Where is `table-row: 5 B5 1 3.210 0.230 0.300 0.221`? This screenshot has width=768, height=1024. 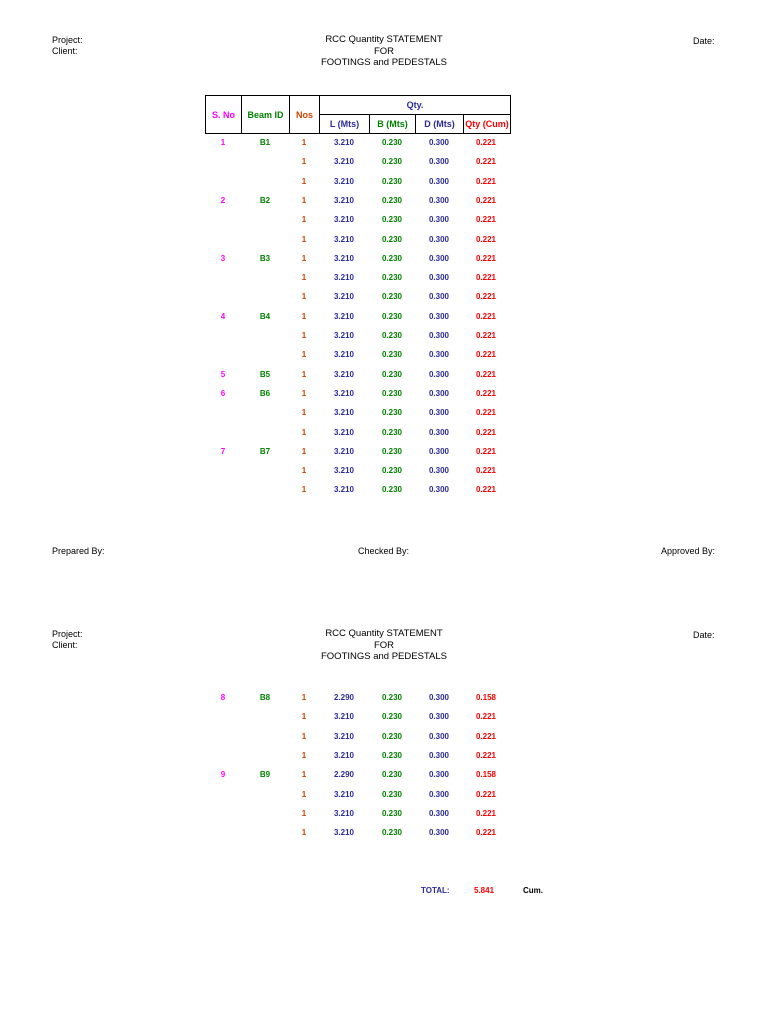
table-row: 5 B5 1 3.210 0.230 0.300 0.221 is located at coordinates (357, 375).